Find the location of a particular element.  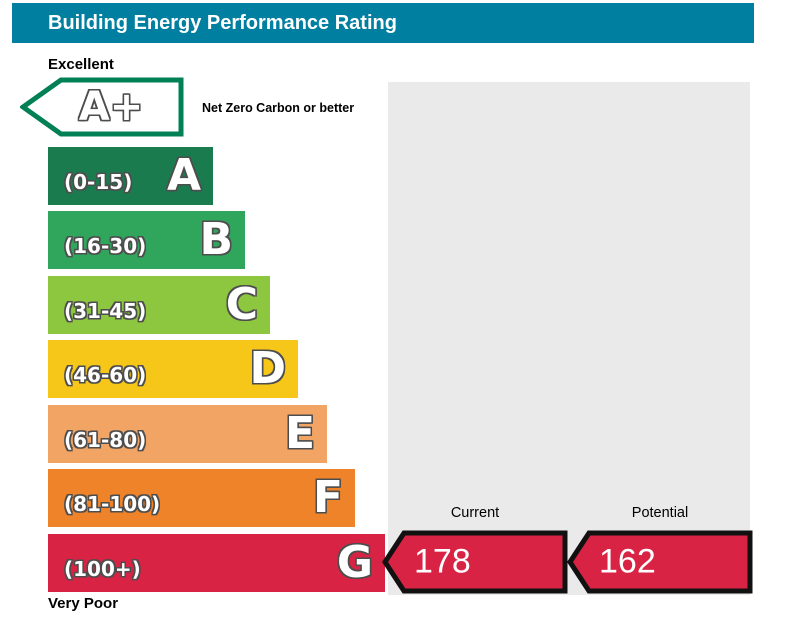

band-e-range: (61-80) is located at coordinates (105, 440).